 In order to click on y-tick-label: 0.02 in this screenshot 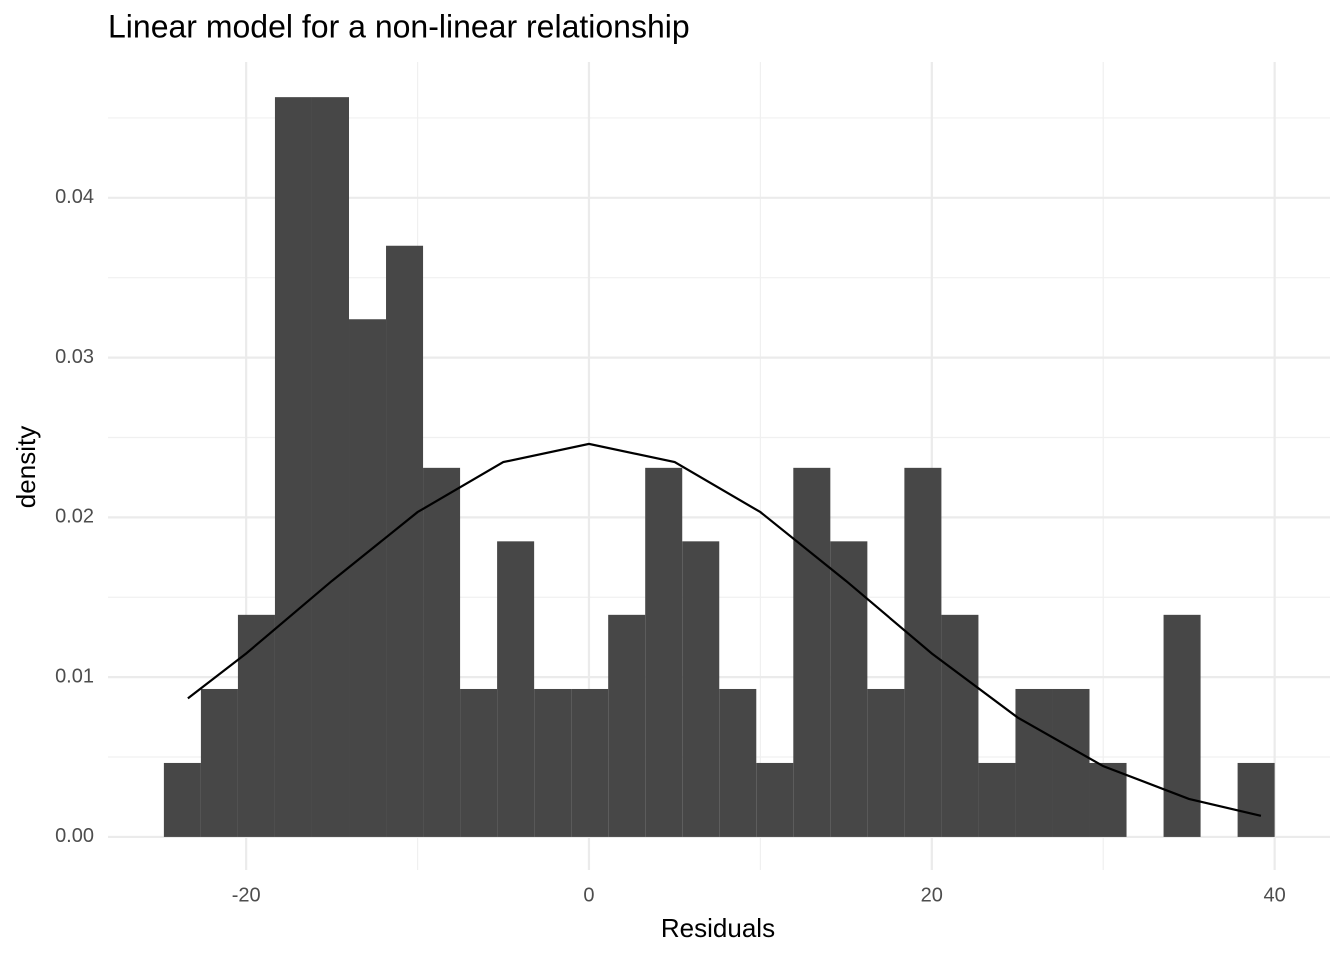, I will do `click(74, 517)`.